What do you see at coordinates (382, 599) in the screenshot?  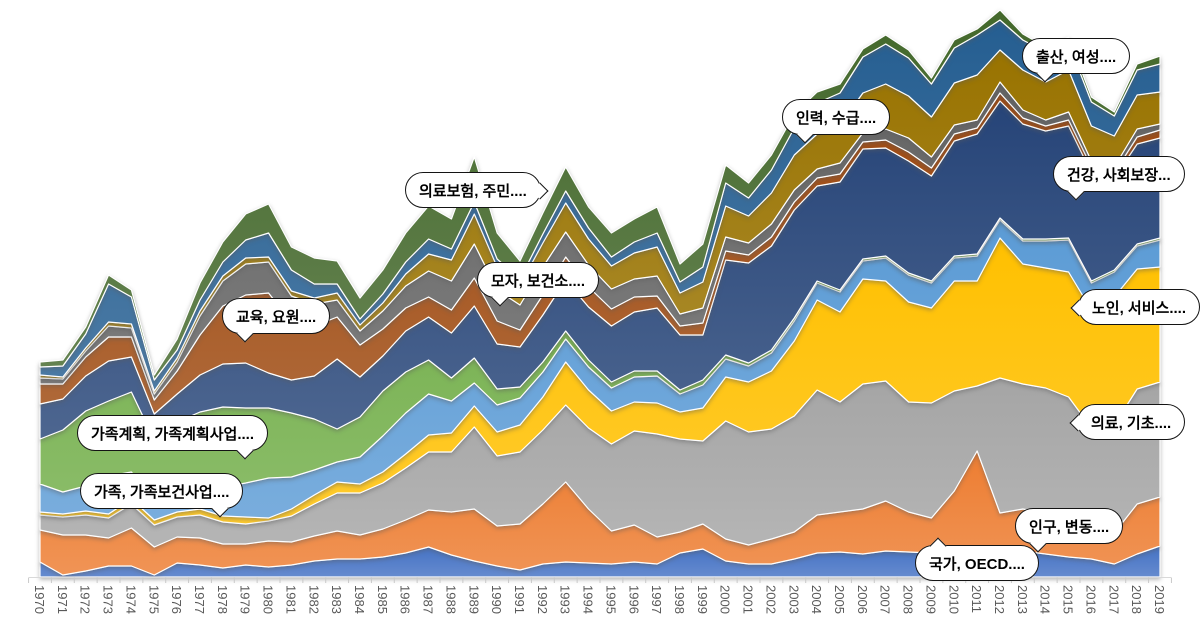 I see `x-axis-label: 1985` at bounding box center [382, 599].